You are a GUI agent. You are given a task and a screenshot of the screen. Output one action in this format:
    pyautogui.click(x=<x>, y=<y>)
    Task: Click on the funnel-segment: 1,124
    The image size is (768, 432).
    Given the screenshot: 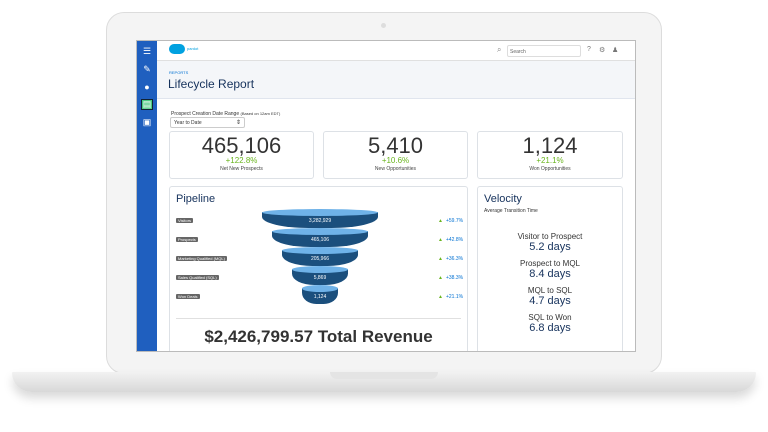 What is the action you would take?
    pyautogui.click(x=320, y=294)
    